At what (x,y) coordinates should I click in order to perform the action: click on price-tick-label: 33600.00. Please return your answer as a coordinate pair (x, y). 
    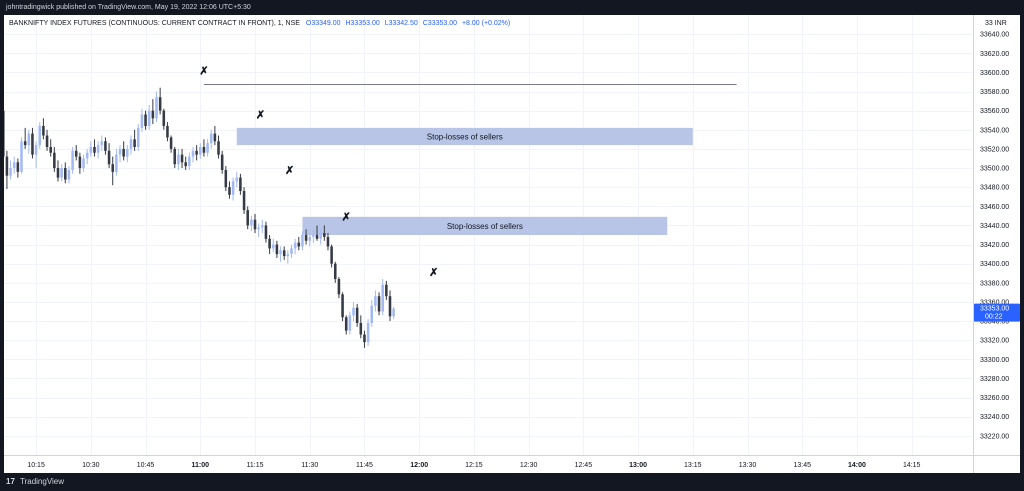
    Looking at the image, I should click on (994, 73).